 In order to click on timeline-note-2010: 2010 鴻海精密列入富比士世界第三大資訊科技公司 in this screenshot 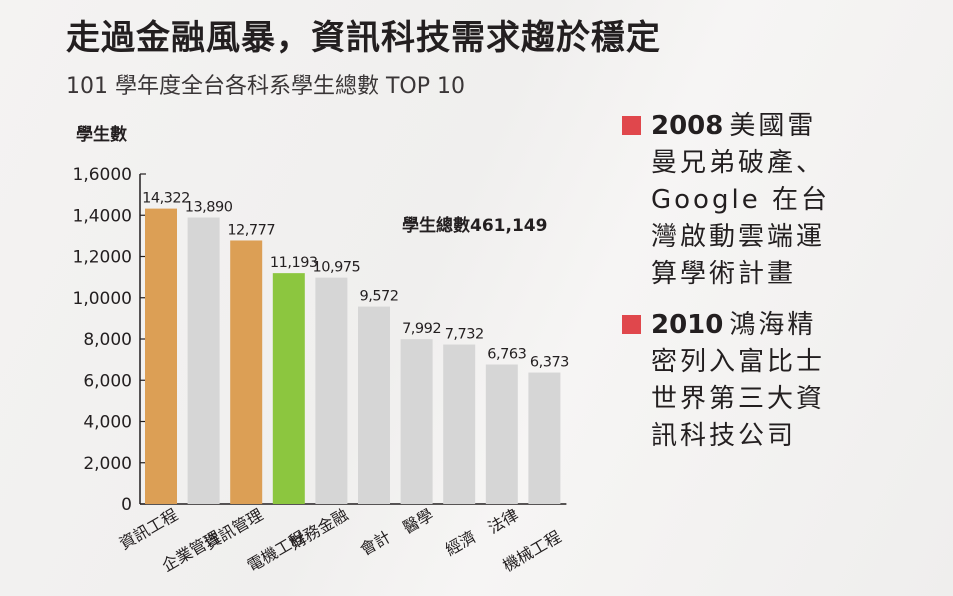, I will do `click(737, 381)`.